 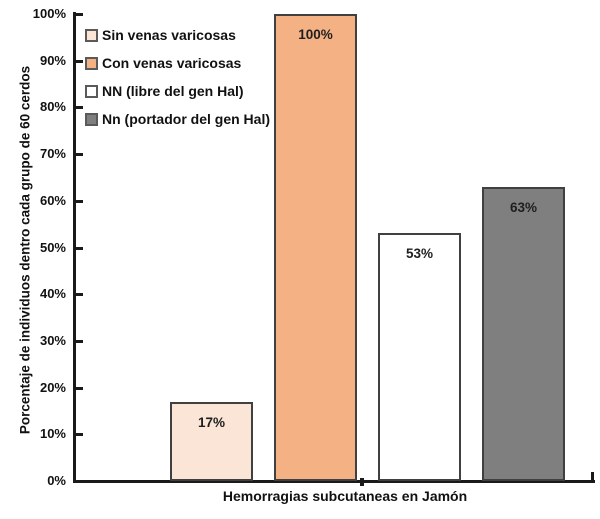 I want to click on y-axis-line, so click(x=74, y=247).